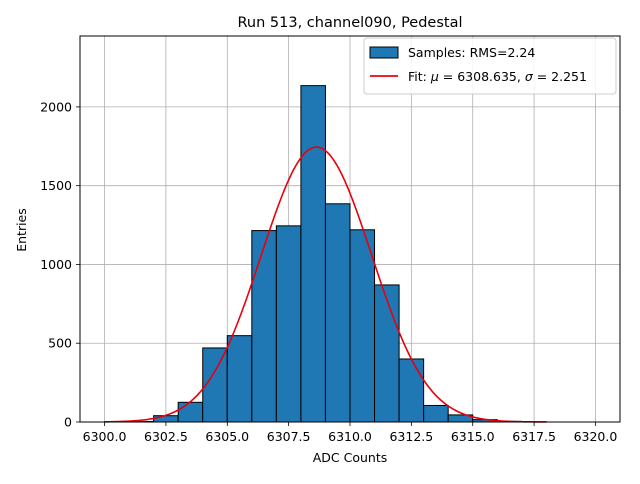 The image size is (640, 484). What do you see at coordinates (227, 436) in the screenshot?
I see `x-tick-label: 6305.0` at bounding box center [227, 436].